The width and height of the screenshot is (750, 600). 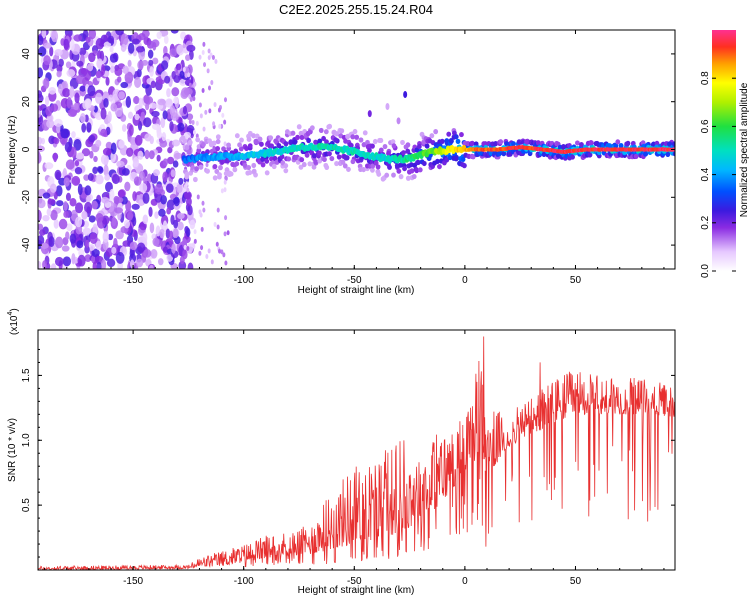 What do you see at coordinates (12, 450) in the screenshot?
I see `snr-y-axis-label: SNR (10 * v/v)` at bounding box center [12, 450].